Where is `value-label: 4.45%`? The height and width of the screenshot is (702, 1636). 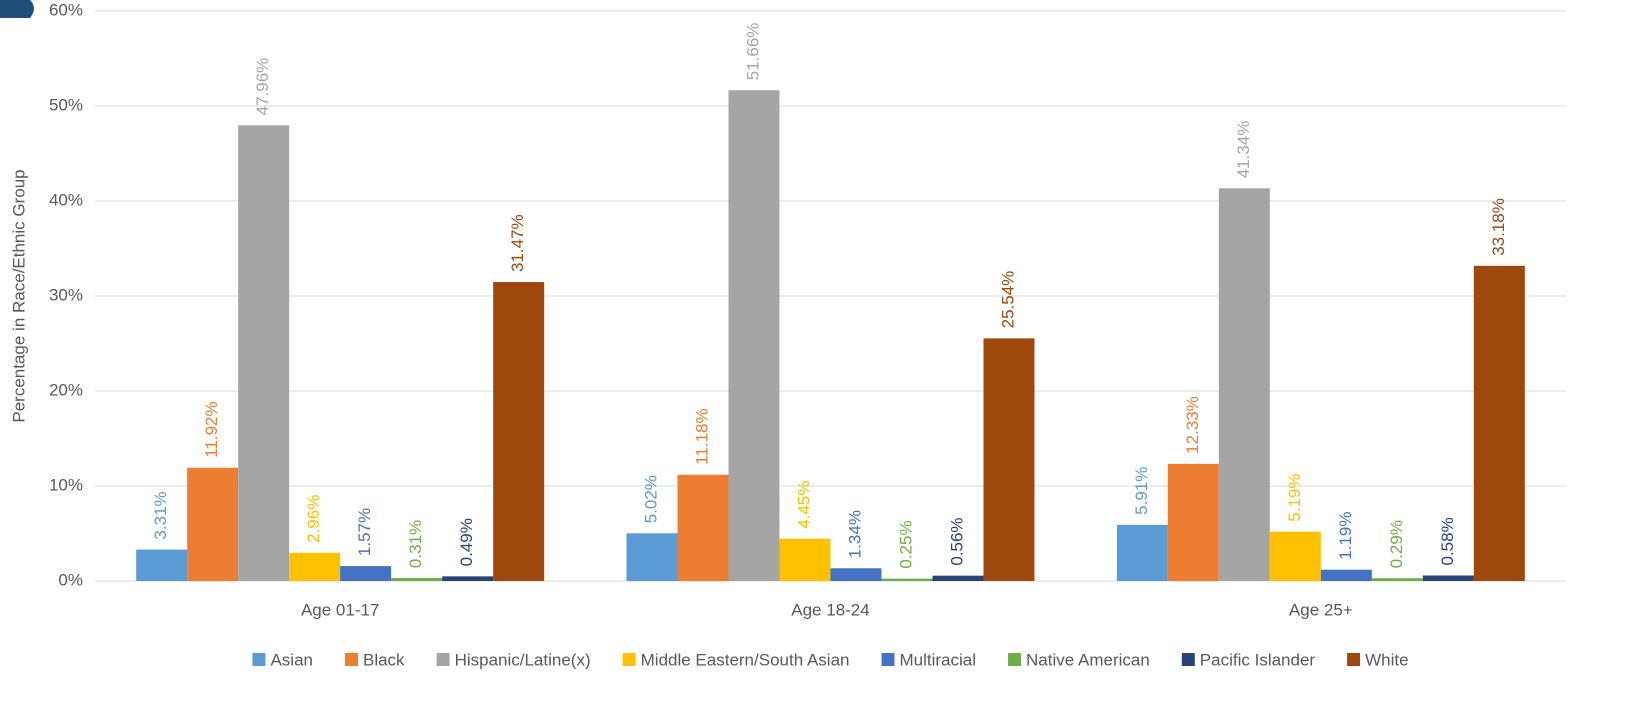
value-label: 4.45% is located at coordinates (803, 505).